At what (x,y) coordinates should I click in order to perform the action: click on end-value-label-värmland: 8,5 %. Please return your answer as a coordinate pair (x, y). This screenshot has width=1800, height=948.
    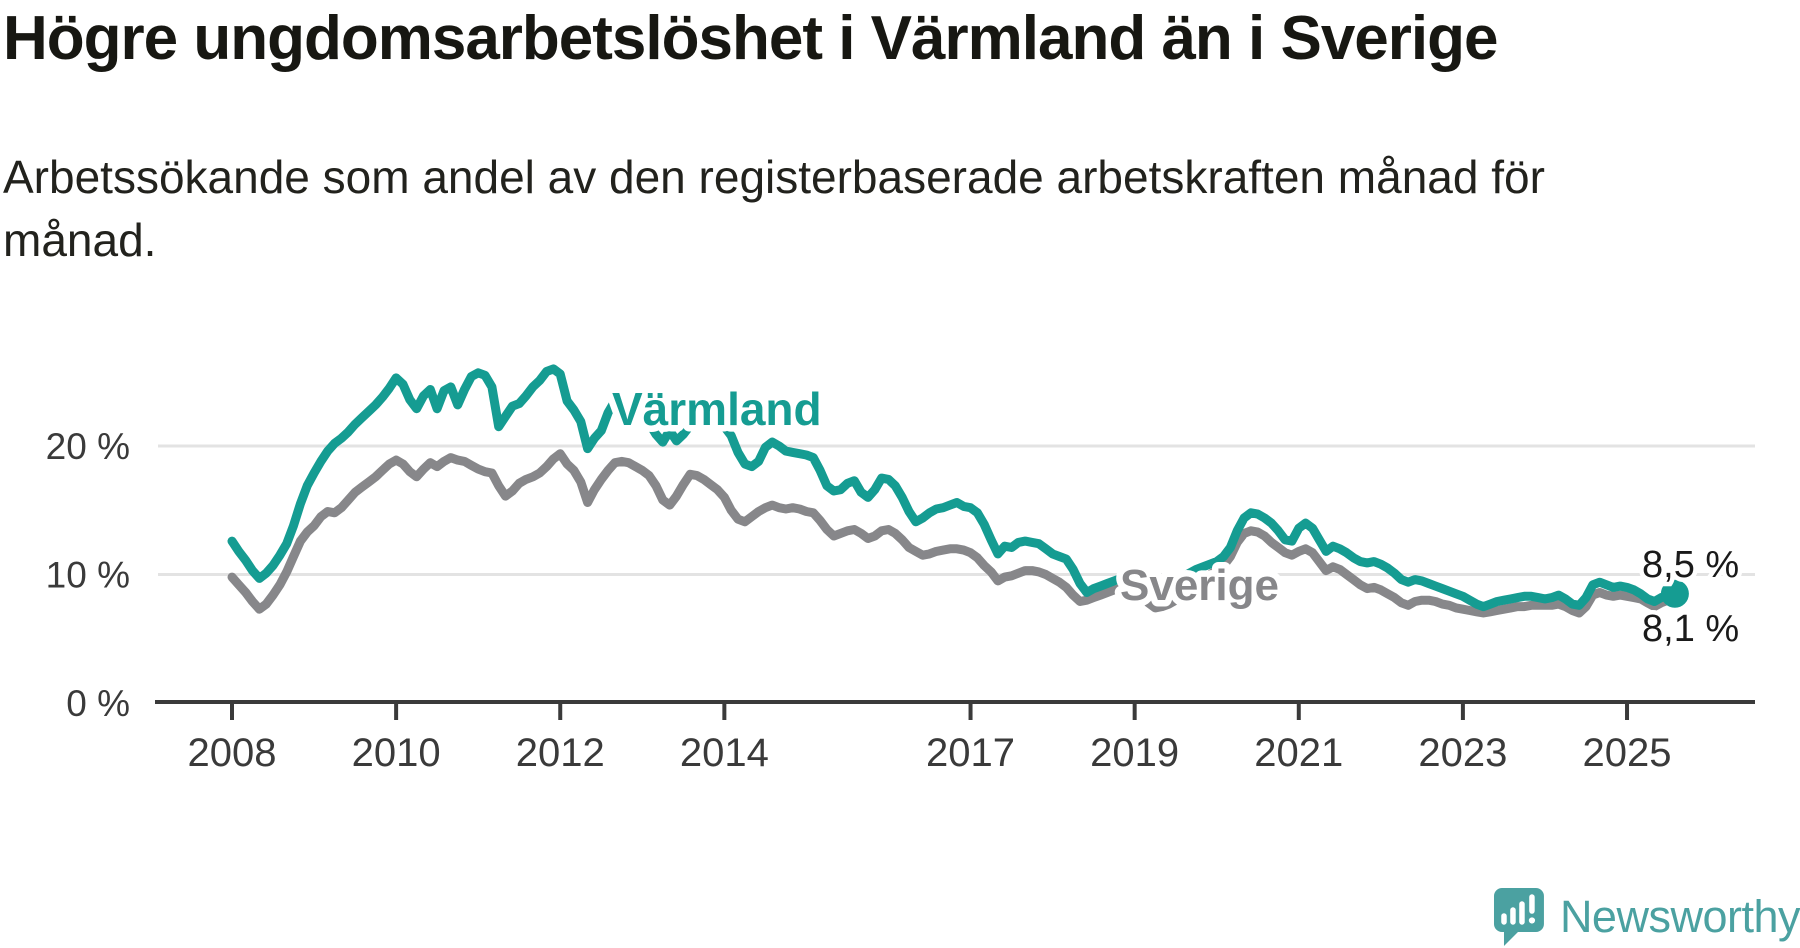
    Looking at the image, I should click on (1690, 565).